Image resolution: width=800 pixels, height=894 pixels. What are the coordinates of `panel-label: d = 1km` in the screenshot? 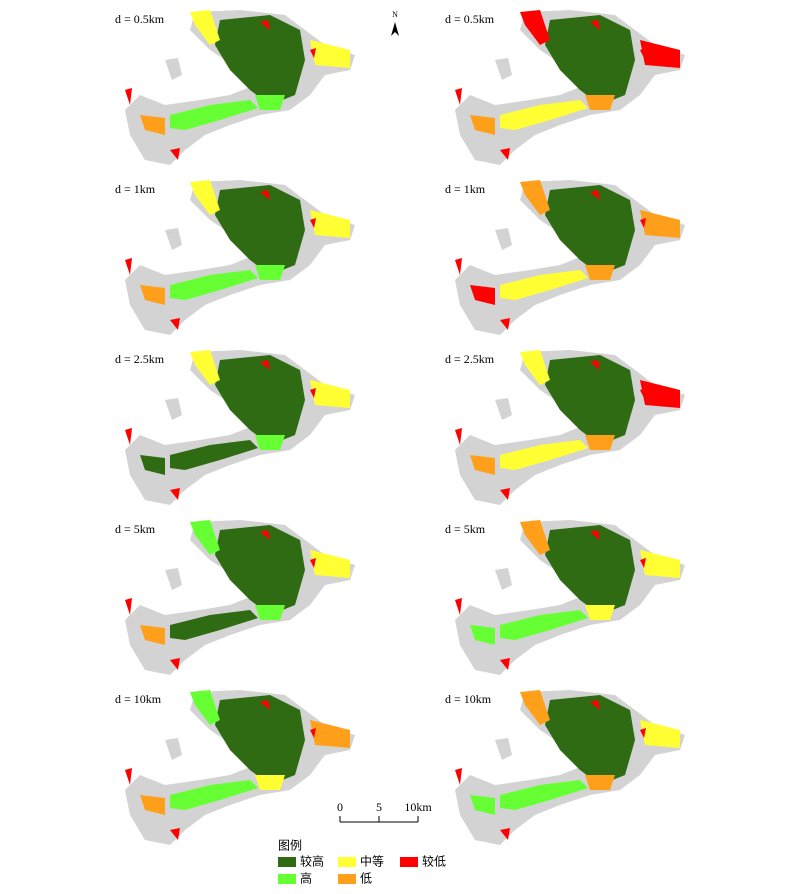 It's located at (135, 189).